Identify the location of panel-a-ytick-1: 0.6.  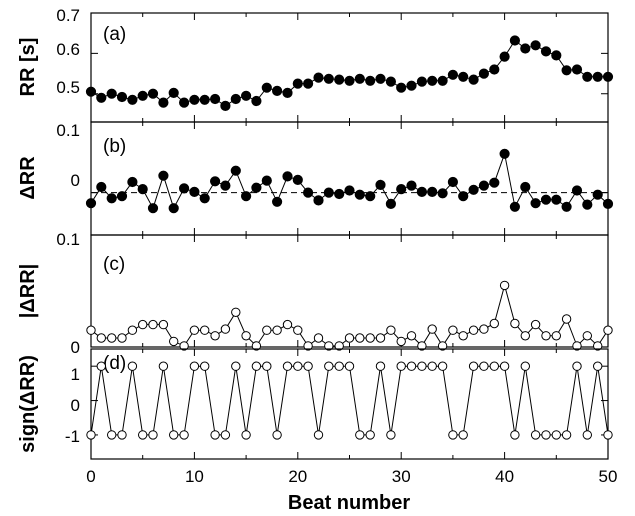
(68, 49).